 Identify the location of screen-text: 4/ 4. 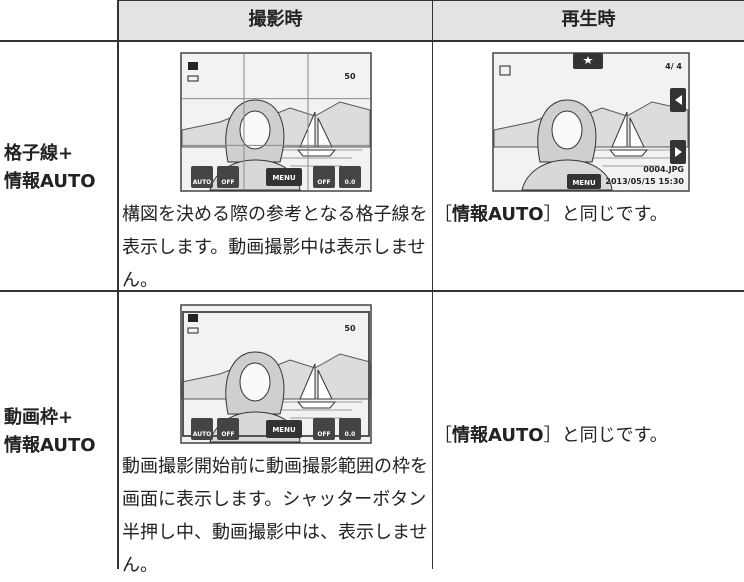
(673, 66).